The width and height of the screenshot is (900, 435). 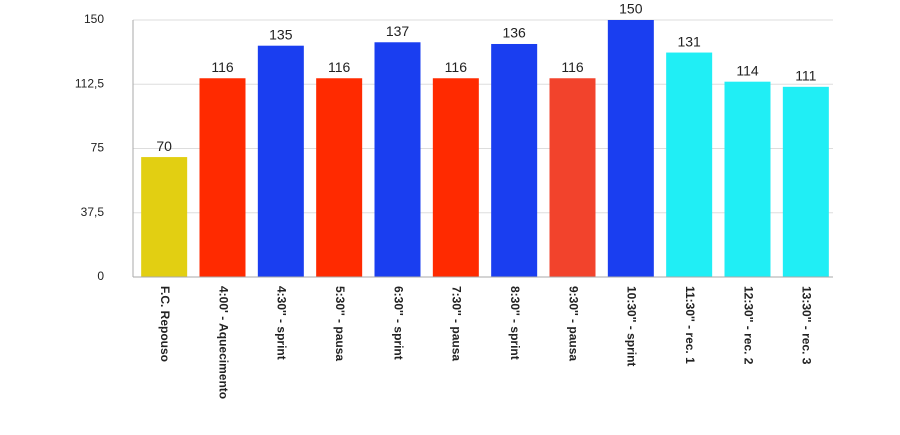 What do you see at coordinates (398, 31) in the screenshot?
I see `value-label: 137` at bounding box center [398, 31].